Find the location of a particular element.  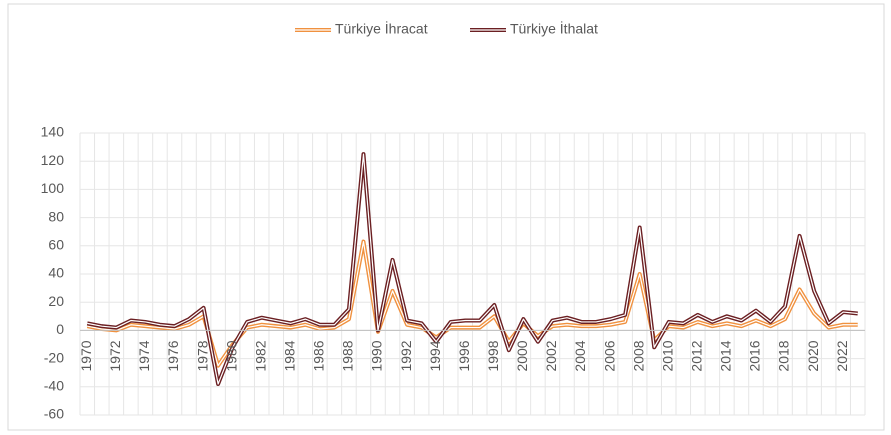

x-tick-label: 2008 is located at coordinates (638, 355).